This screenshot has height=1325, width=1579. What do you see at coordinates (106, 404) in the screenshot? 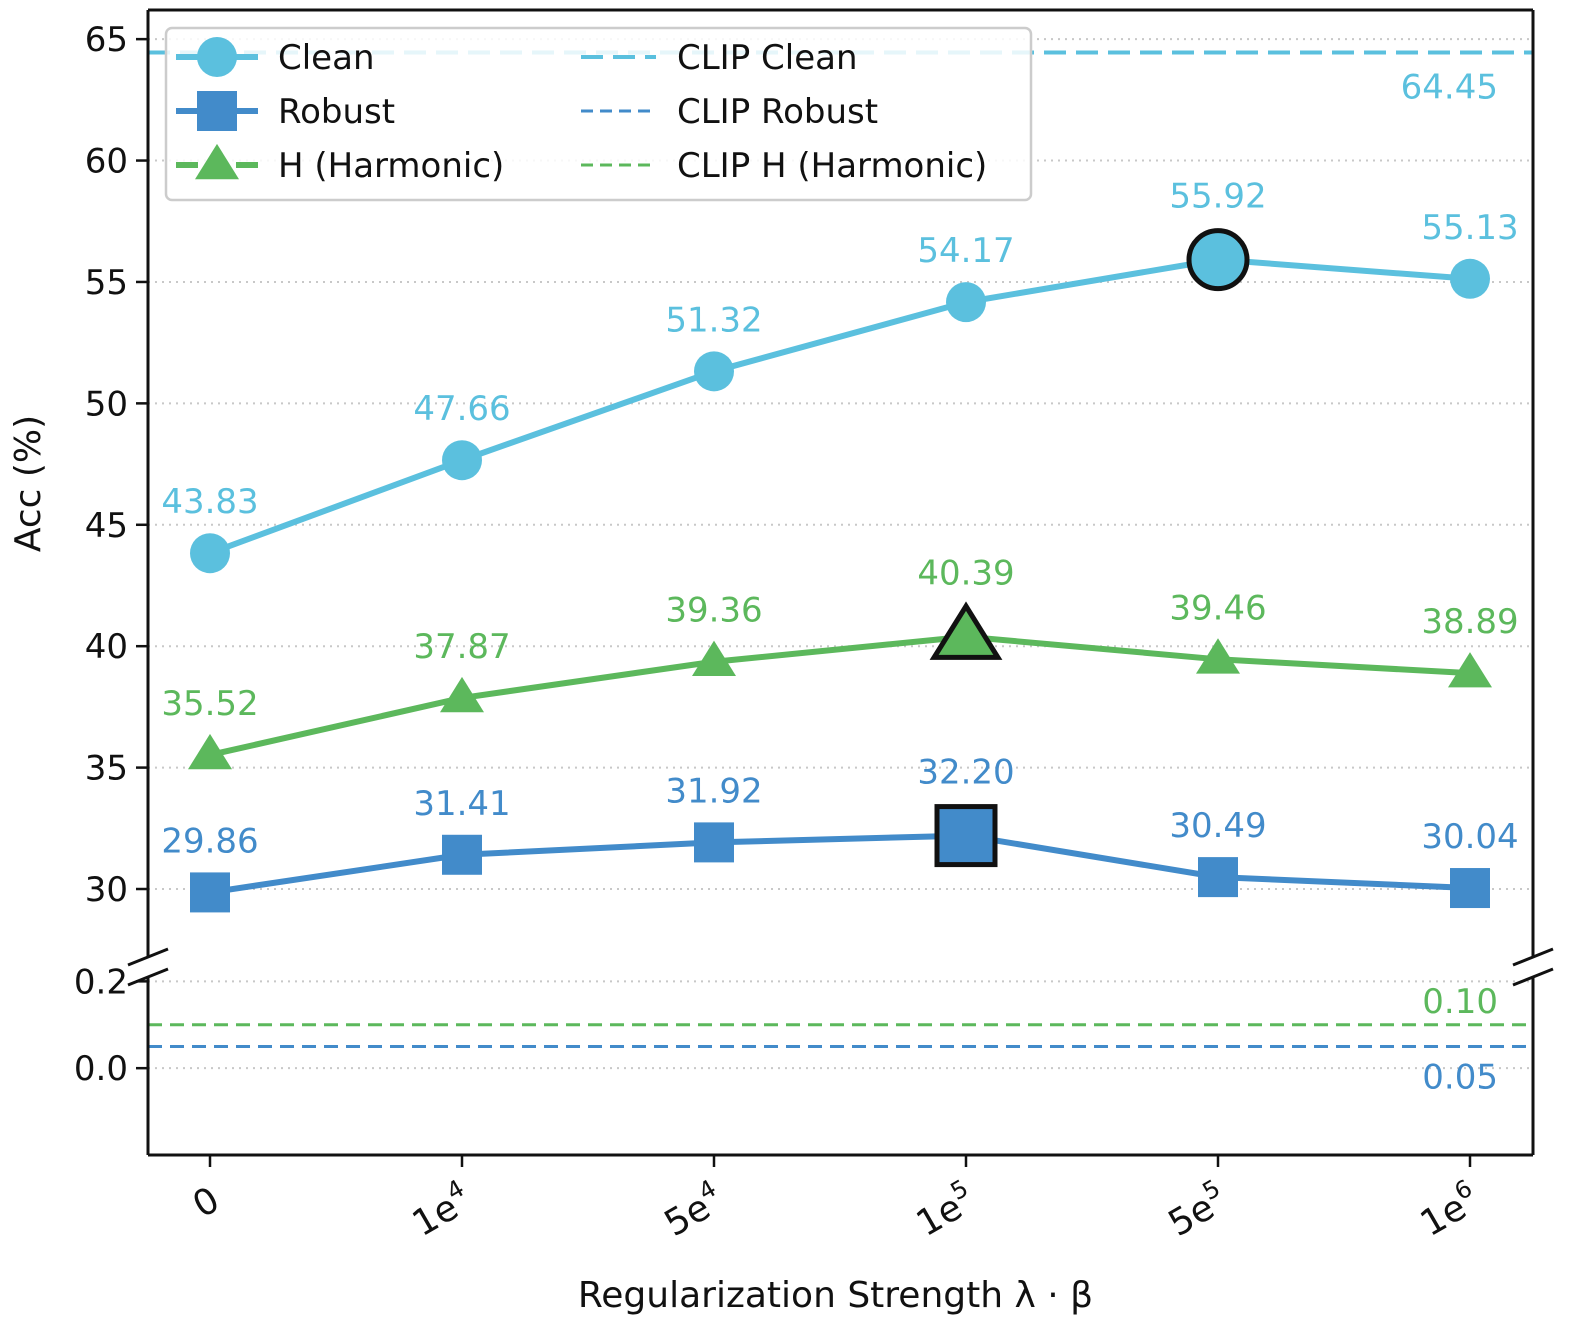
I see `y-tick-label: 50` at bounding box center [106, 404].